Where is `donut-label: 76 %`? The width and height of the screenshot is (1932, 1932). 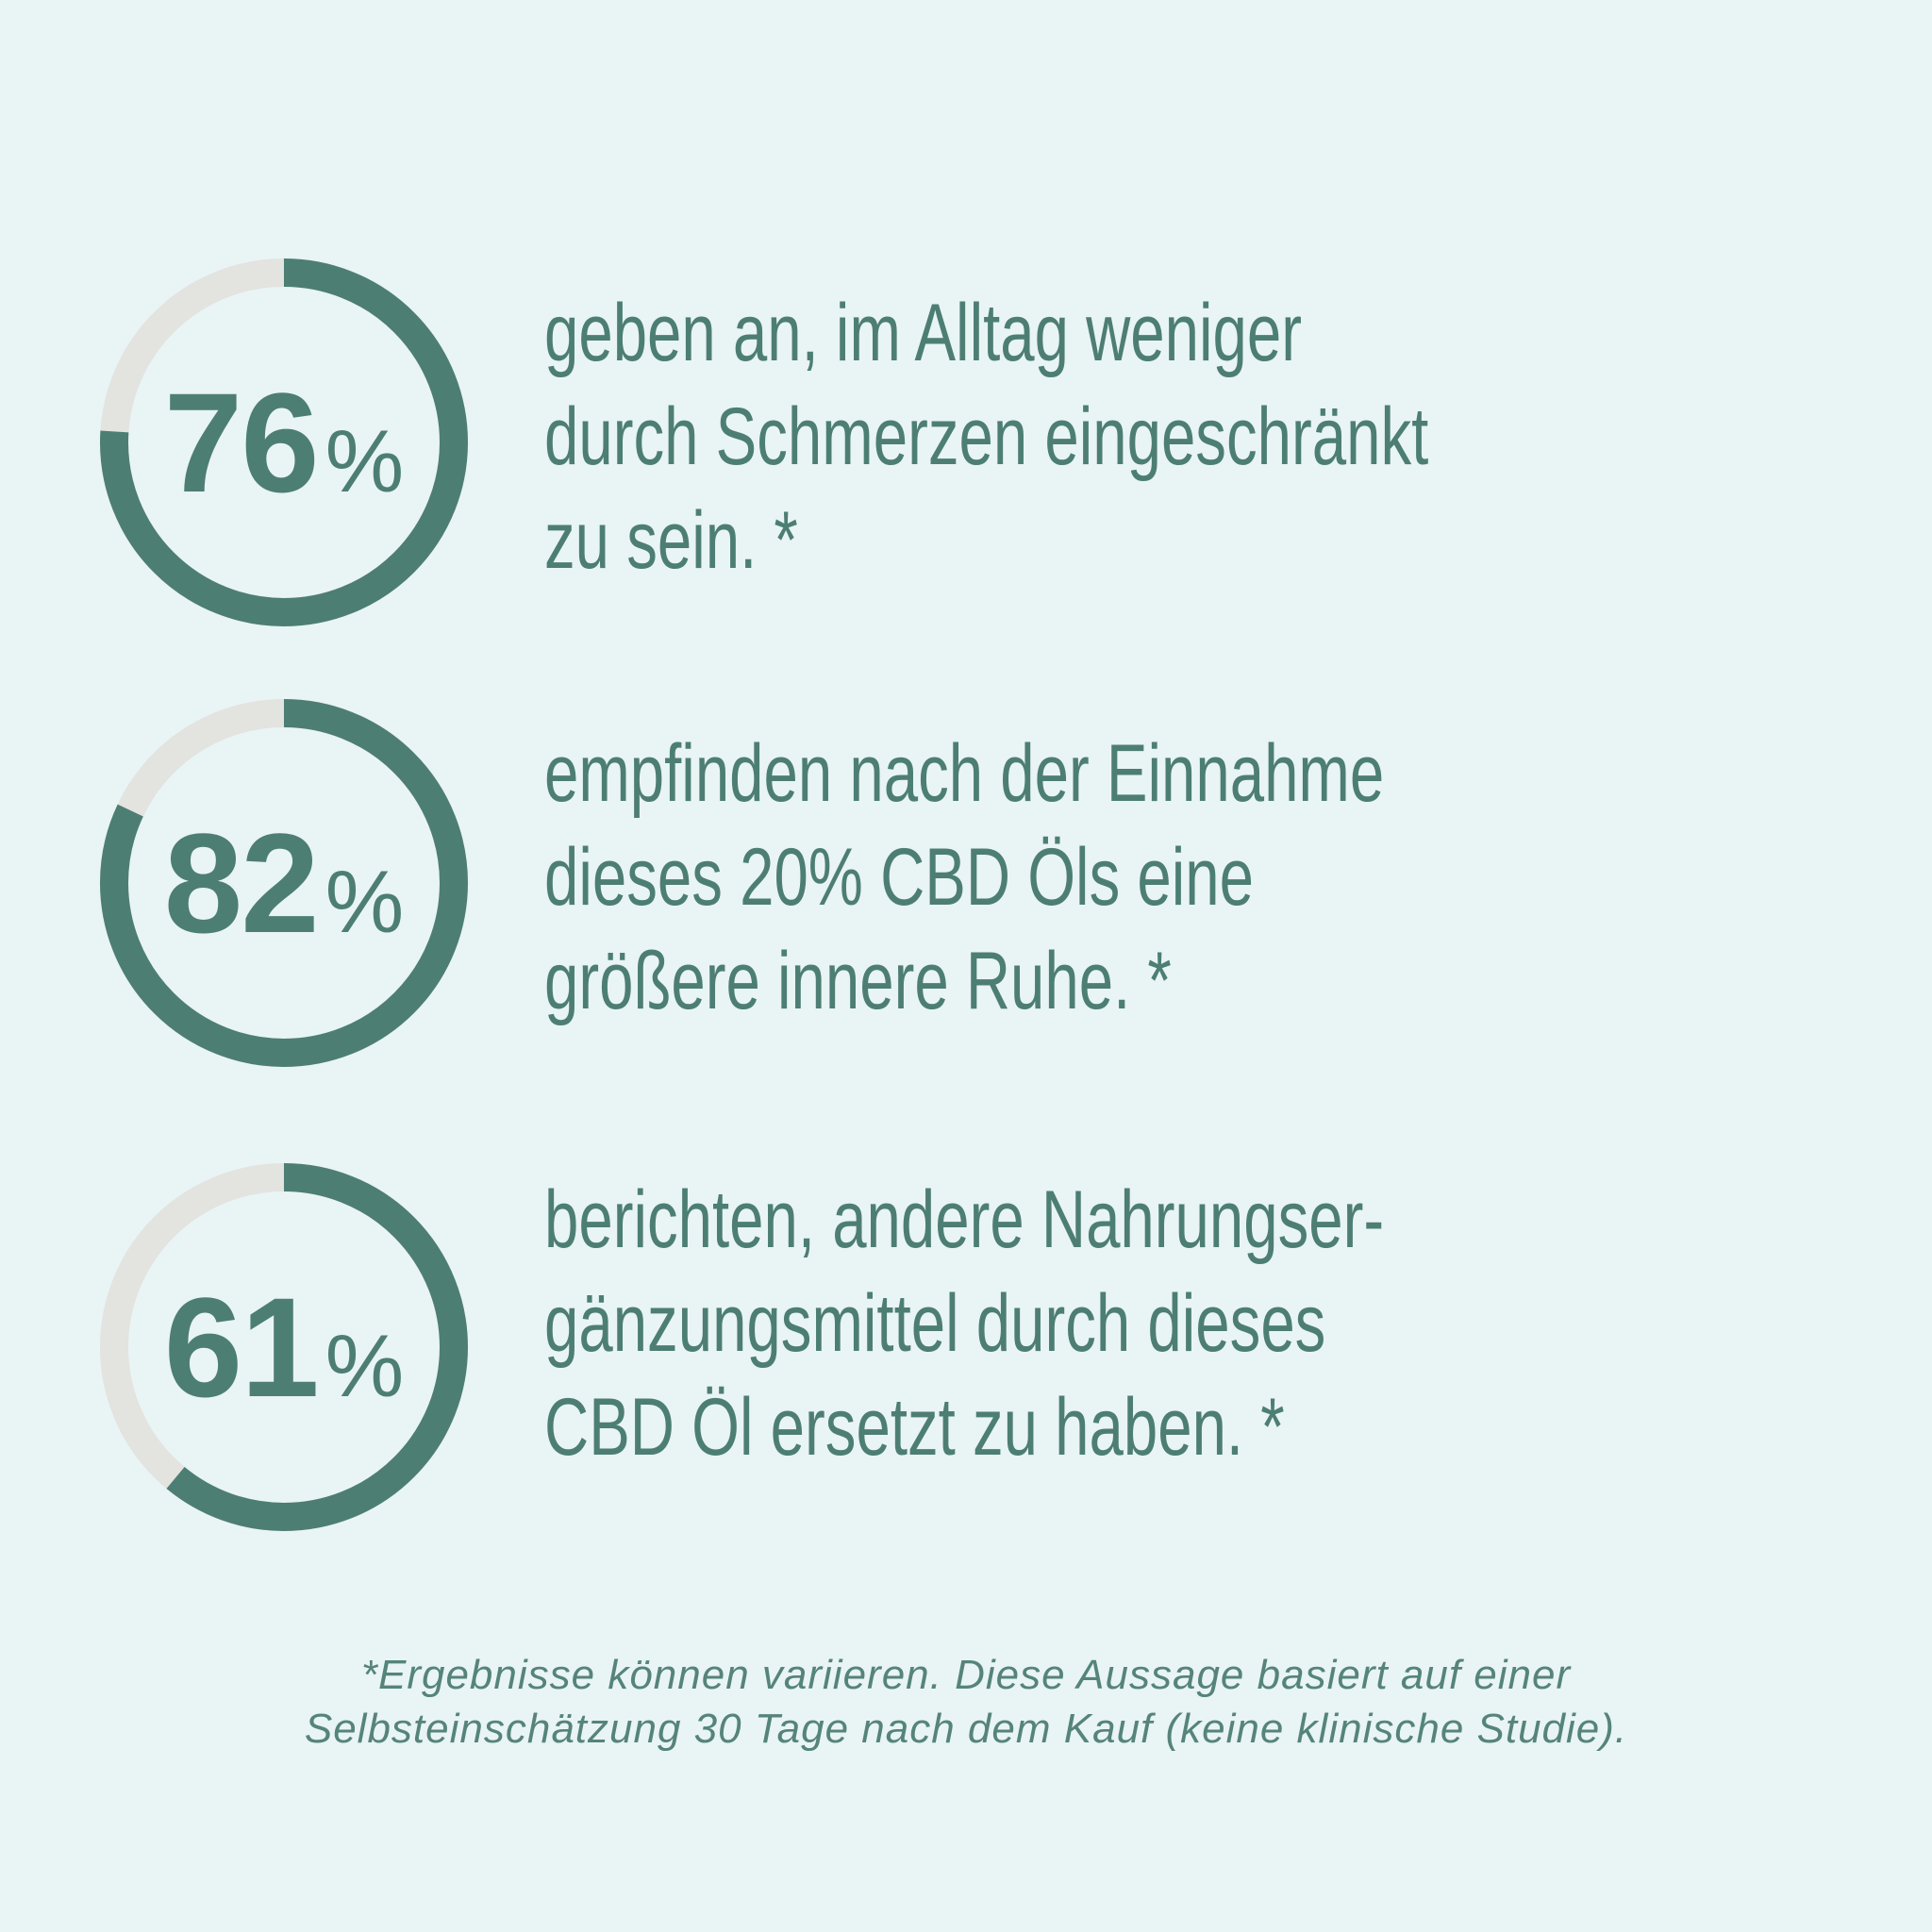
donut-label: 76 % is located at coordinates (284, 442).